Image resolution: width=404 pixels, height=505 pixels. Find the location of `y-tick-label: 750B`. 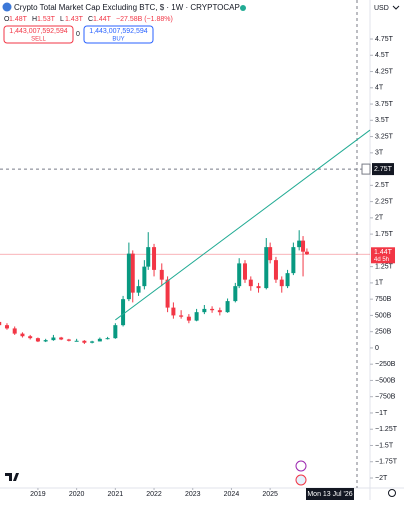

y-tick-label: 750B is located at coordinates (383, 299).